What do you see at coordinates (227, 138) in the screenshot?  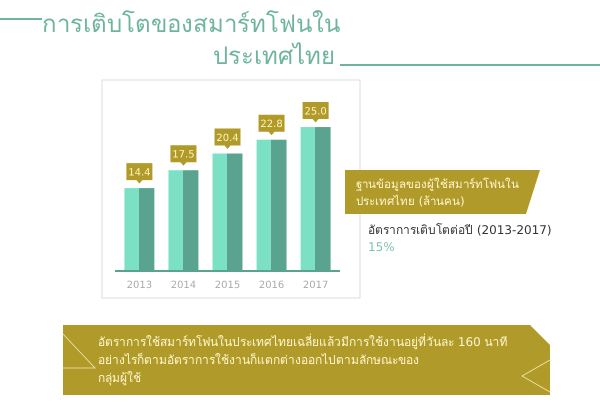 I see `data-label: 20.4` at bounding box center [227, 138].